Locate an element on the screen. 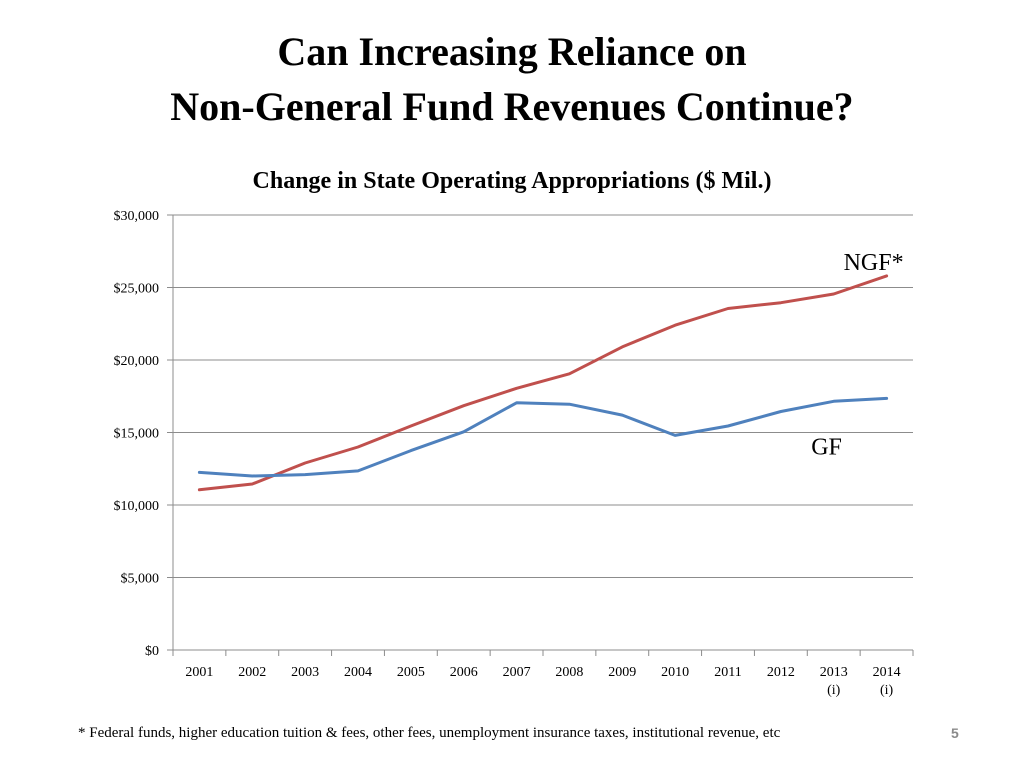  y-tick-label: $30,000 is located at coordinates (137, 216).